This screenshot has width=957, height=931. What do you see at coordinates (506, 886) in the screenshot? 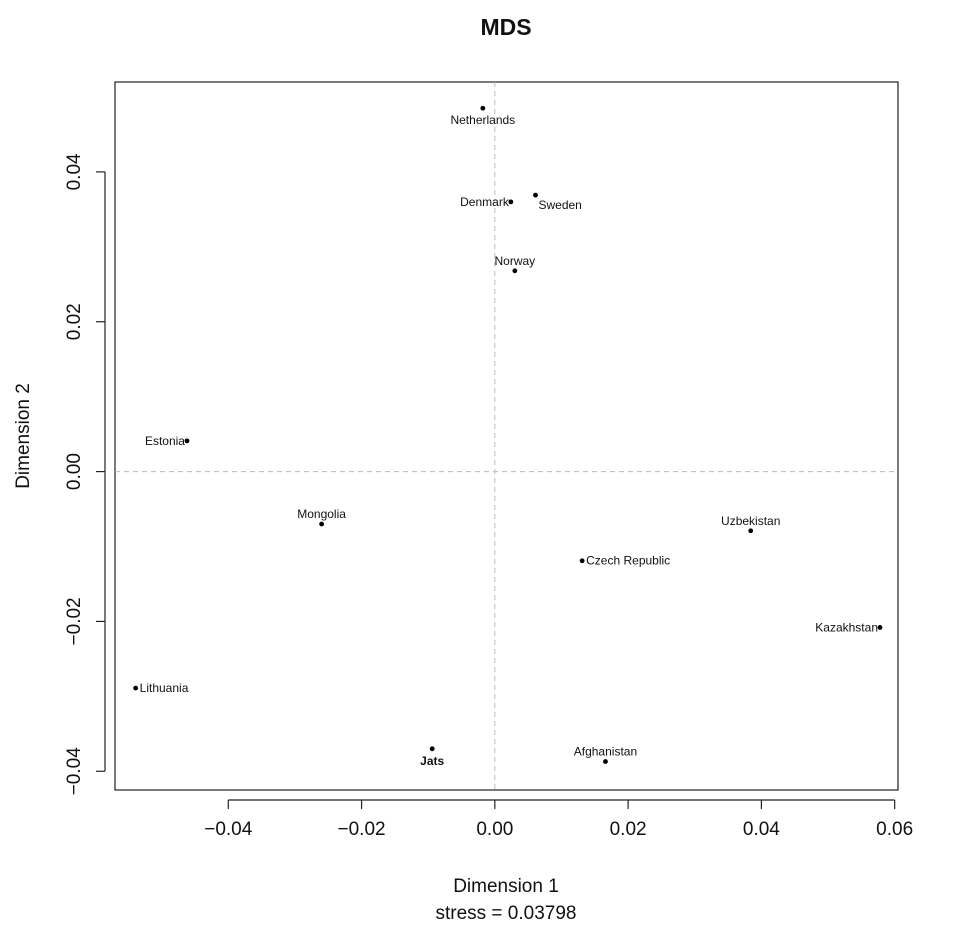
I see `x-axis-label: Dimension 1` at bounding box center [506, 886].